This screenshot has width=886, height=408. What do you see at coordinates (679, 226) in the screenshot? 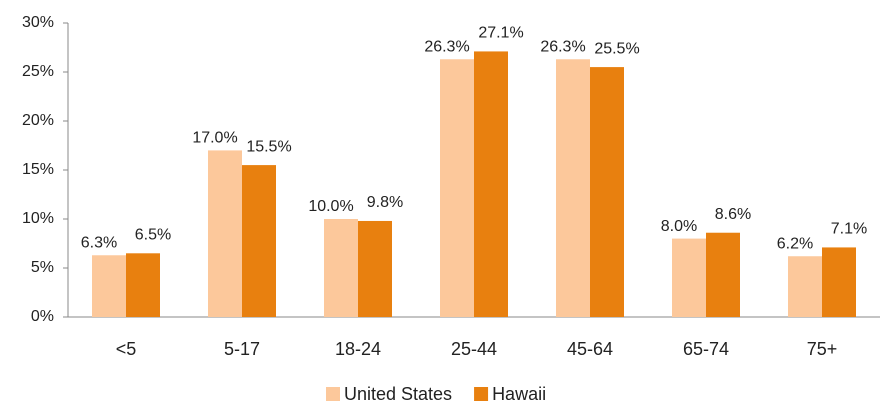
I see `data-label: 8.0%` at bounding box center [679, 226].